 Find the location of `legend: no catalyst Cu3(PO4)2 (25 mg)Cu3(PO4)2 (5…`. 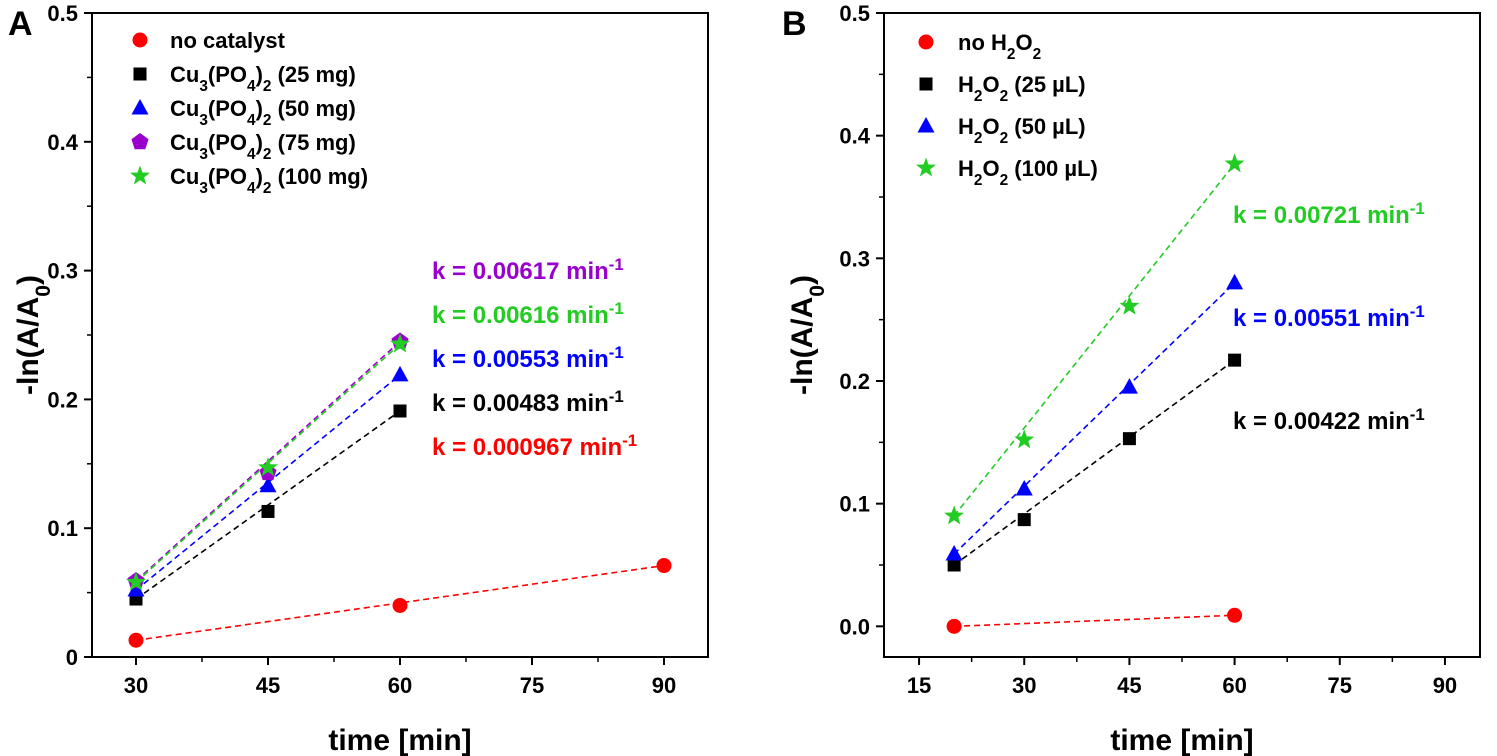

legend: no catalyst Cu3(PO4)2 (25 mg)Cu3(PO4)2 (5… is located at coordinates (249, 112).